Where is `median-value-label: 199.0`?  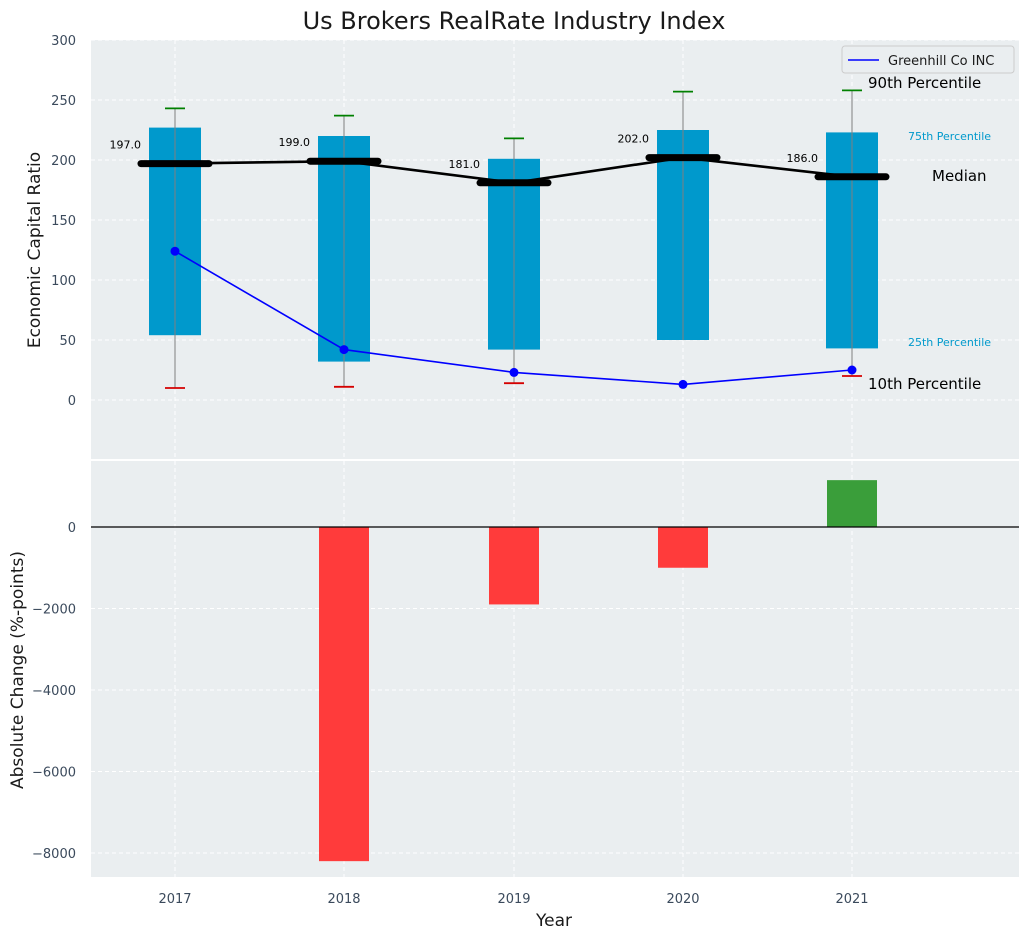 median-value-label: 199.0 is located at coordinates (295, 142).